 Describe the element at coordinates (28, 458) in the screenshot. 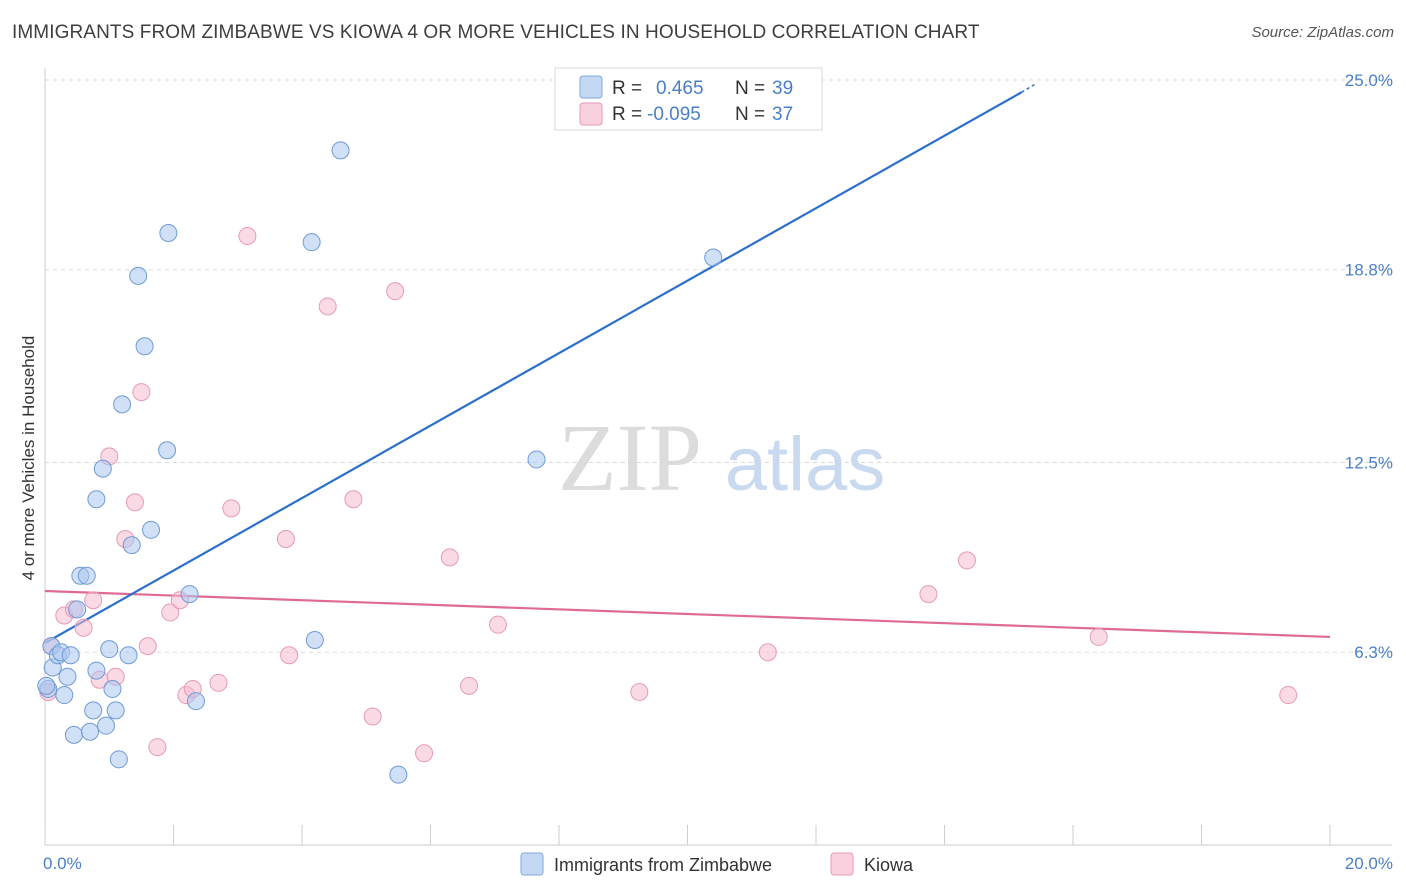

I see `y-axis-label: 4 or more Vehicles in Household` at that location.